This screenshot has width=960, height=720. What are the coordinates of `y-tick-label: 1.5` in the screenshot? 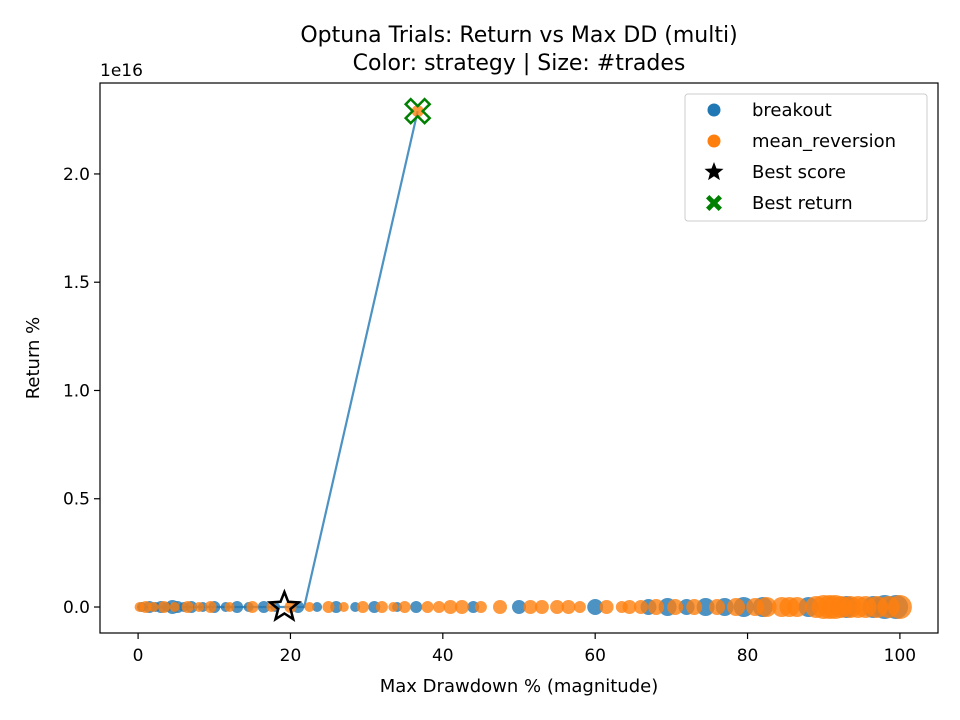 It's located at (76, 283).